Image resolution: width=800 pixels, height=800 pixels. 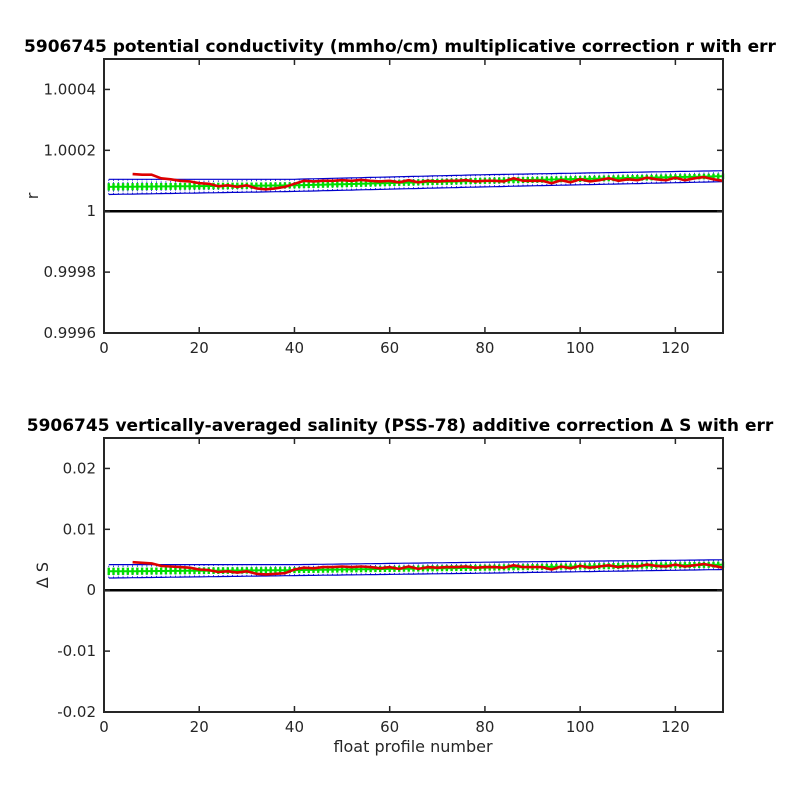 I want to click on y-tick-label: 0.9996, so click(x=70, y=333).